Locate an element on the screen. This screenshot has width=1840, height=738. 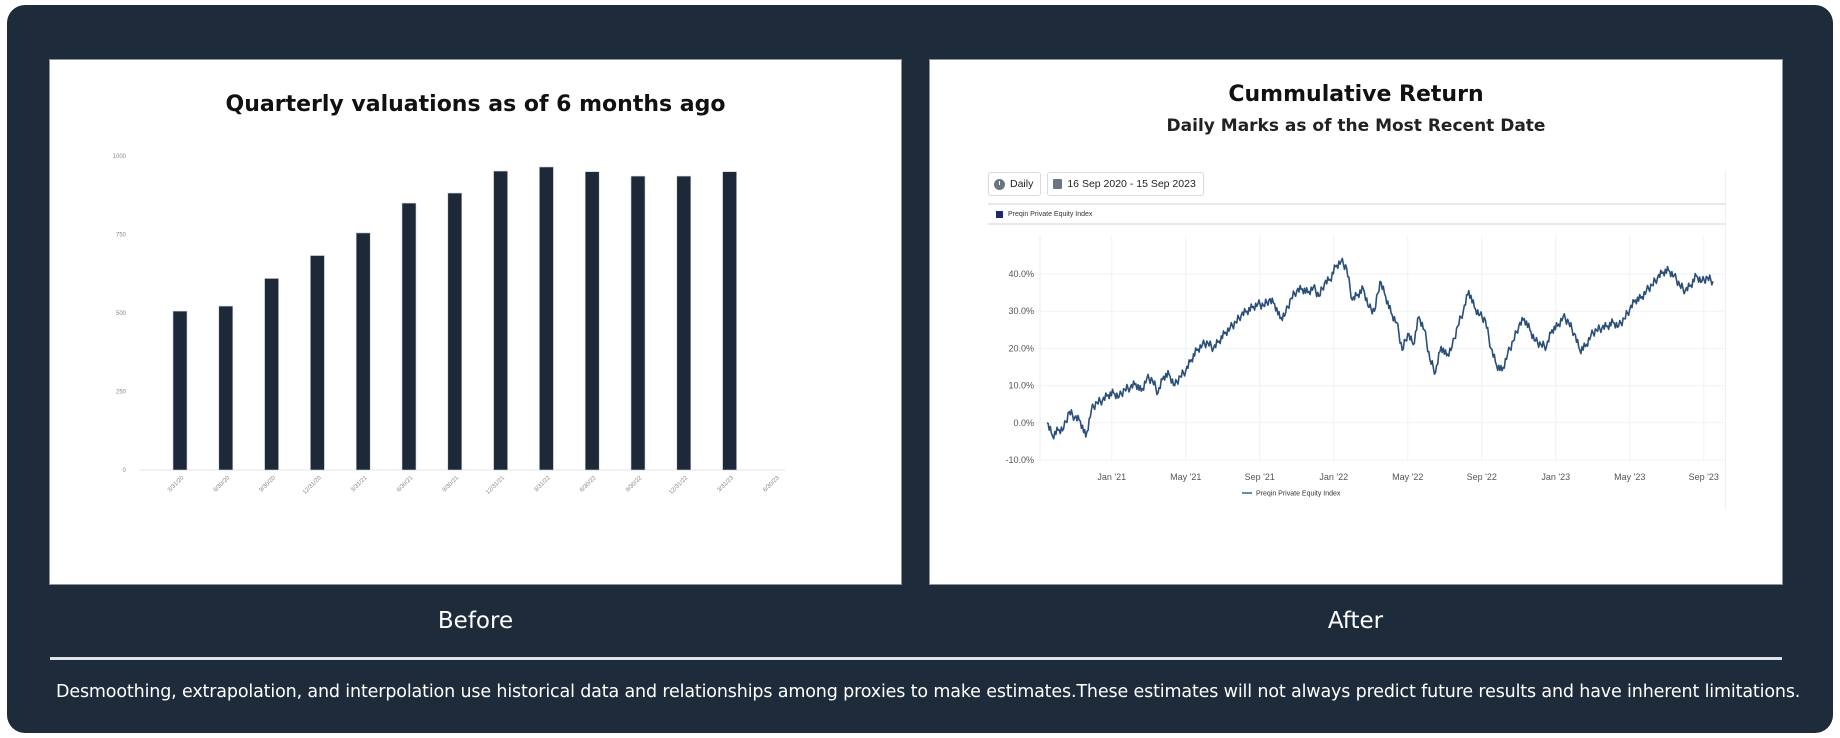
x-tick-label: 12/31/21 is located at coordinates (495, 485).